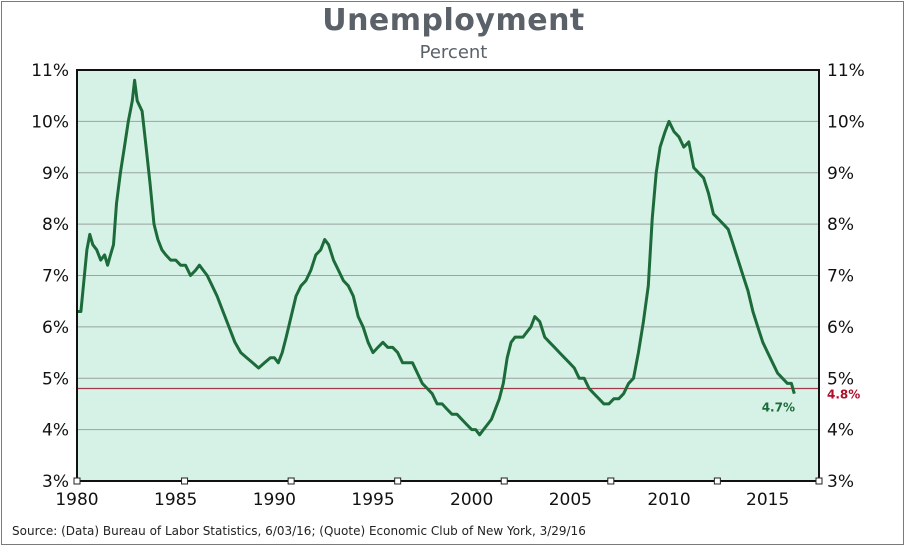 The height and width of the screenshot is (548, 907). I want to click on y-axis-left: 3% 4% 5% 6% 7% 8% 9% 10% 11%, so click(50, 276).